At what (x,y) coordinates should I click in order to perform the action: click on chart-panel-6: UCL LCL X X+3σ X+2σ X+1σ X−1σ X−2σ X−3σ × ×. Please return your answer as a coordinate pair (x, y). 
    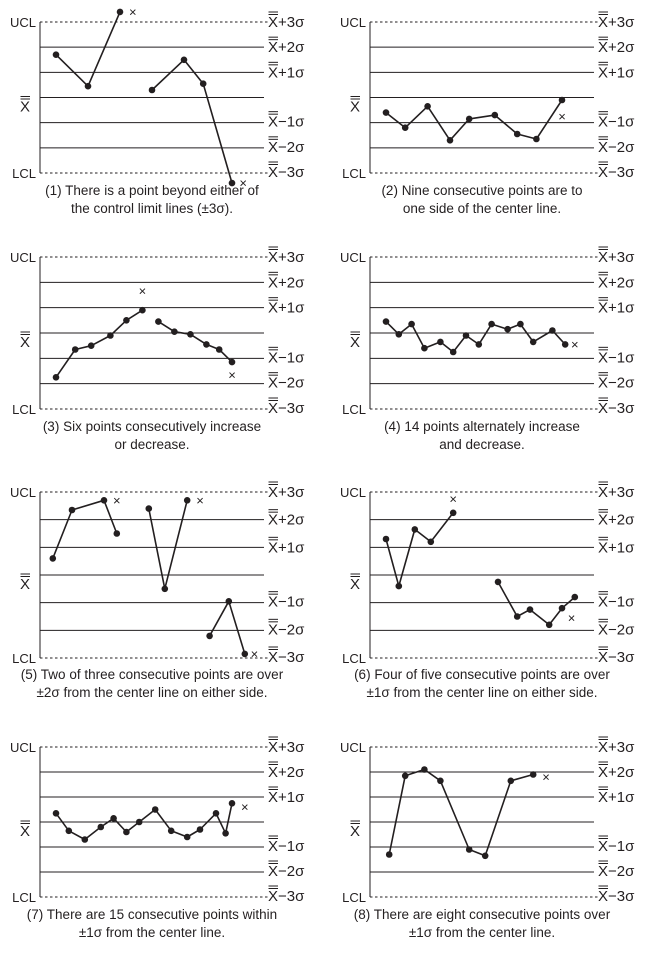
    Looking at the image, I should click on (487, 573).